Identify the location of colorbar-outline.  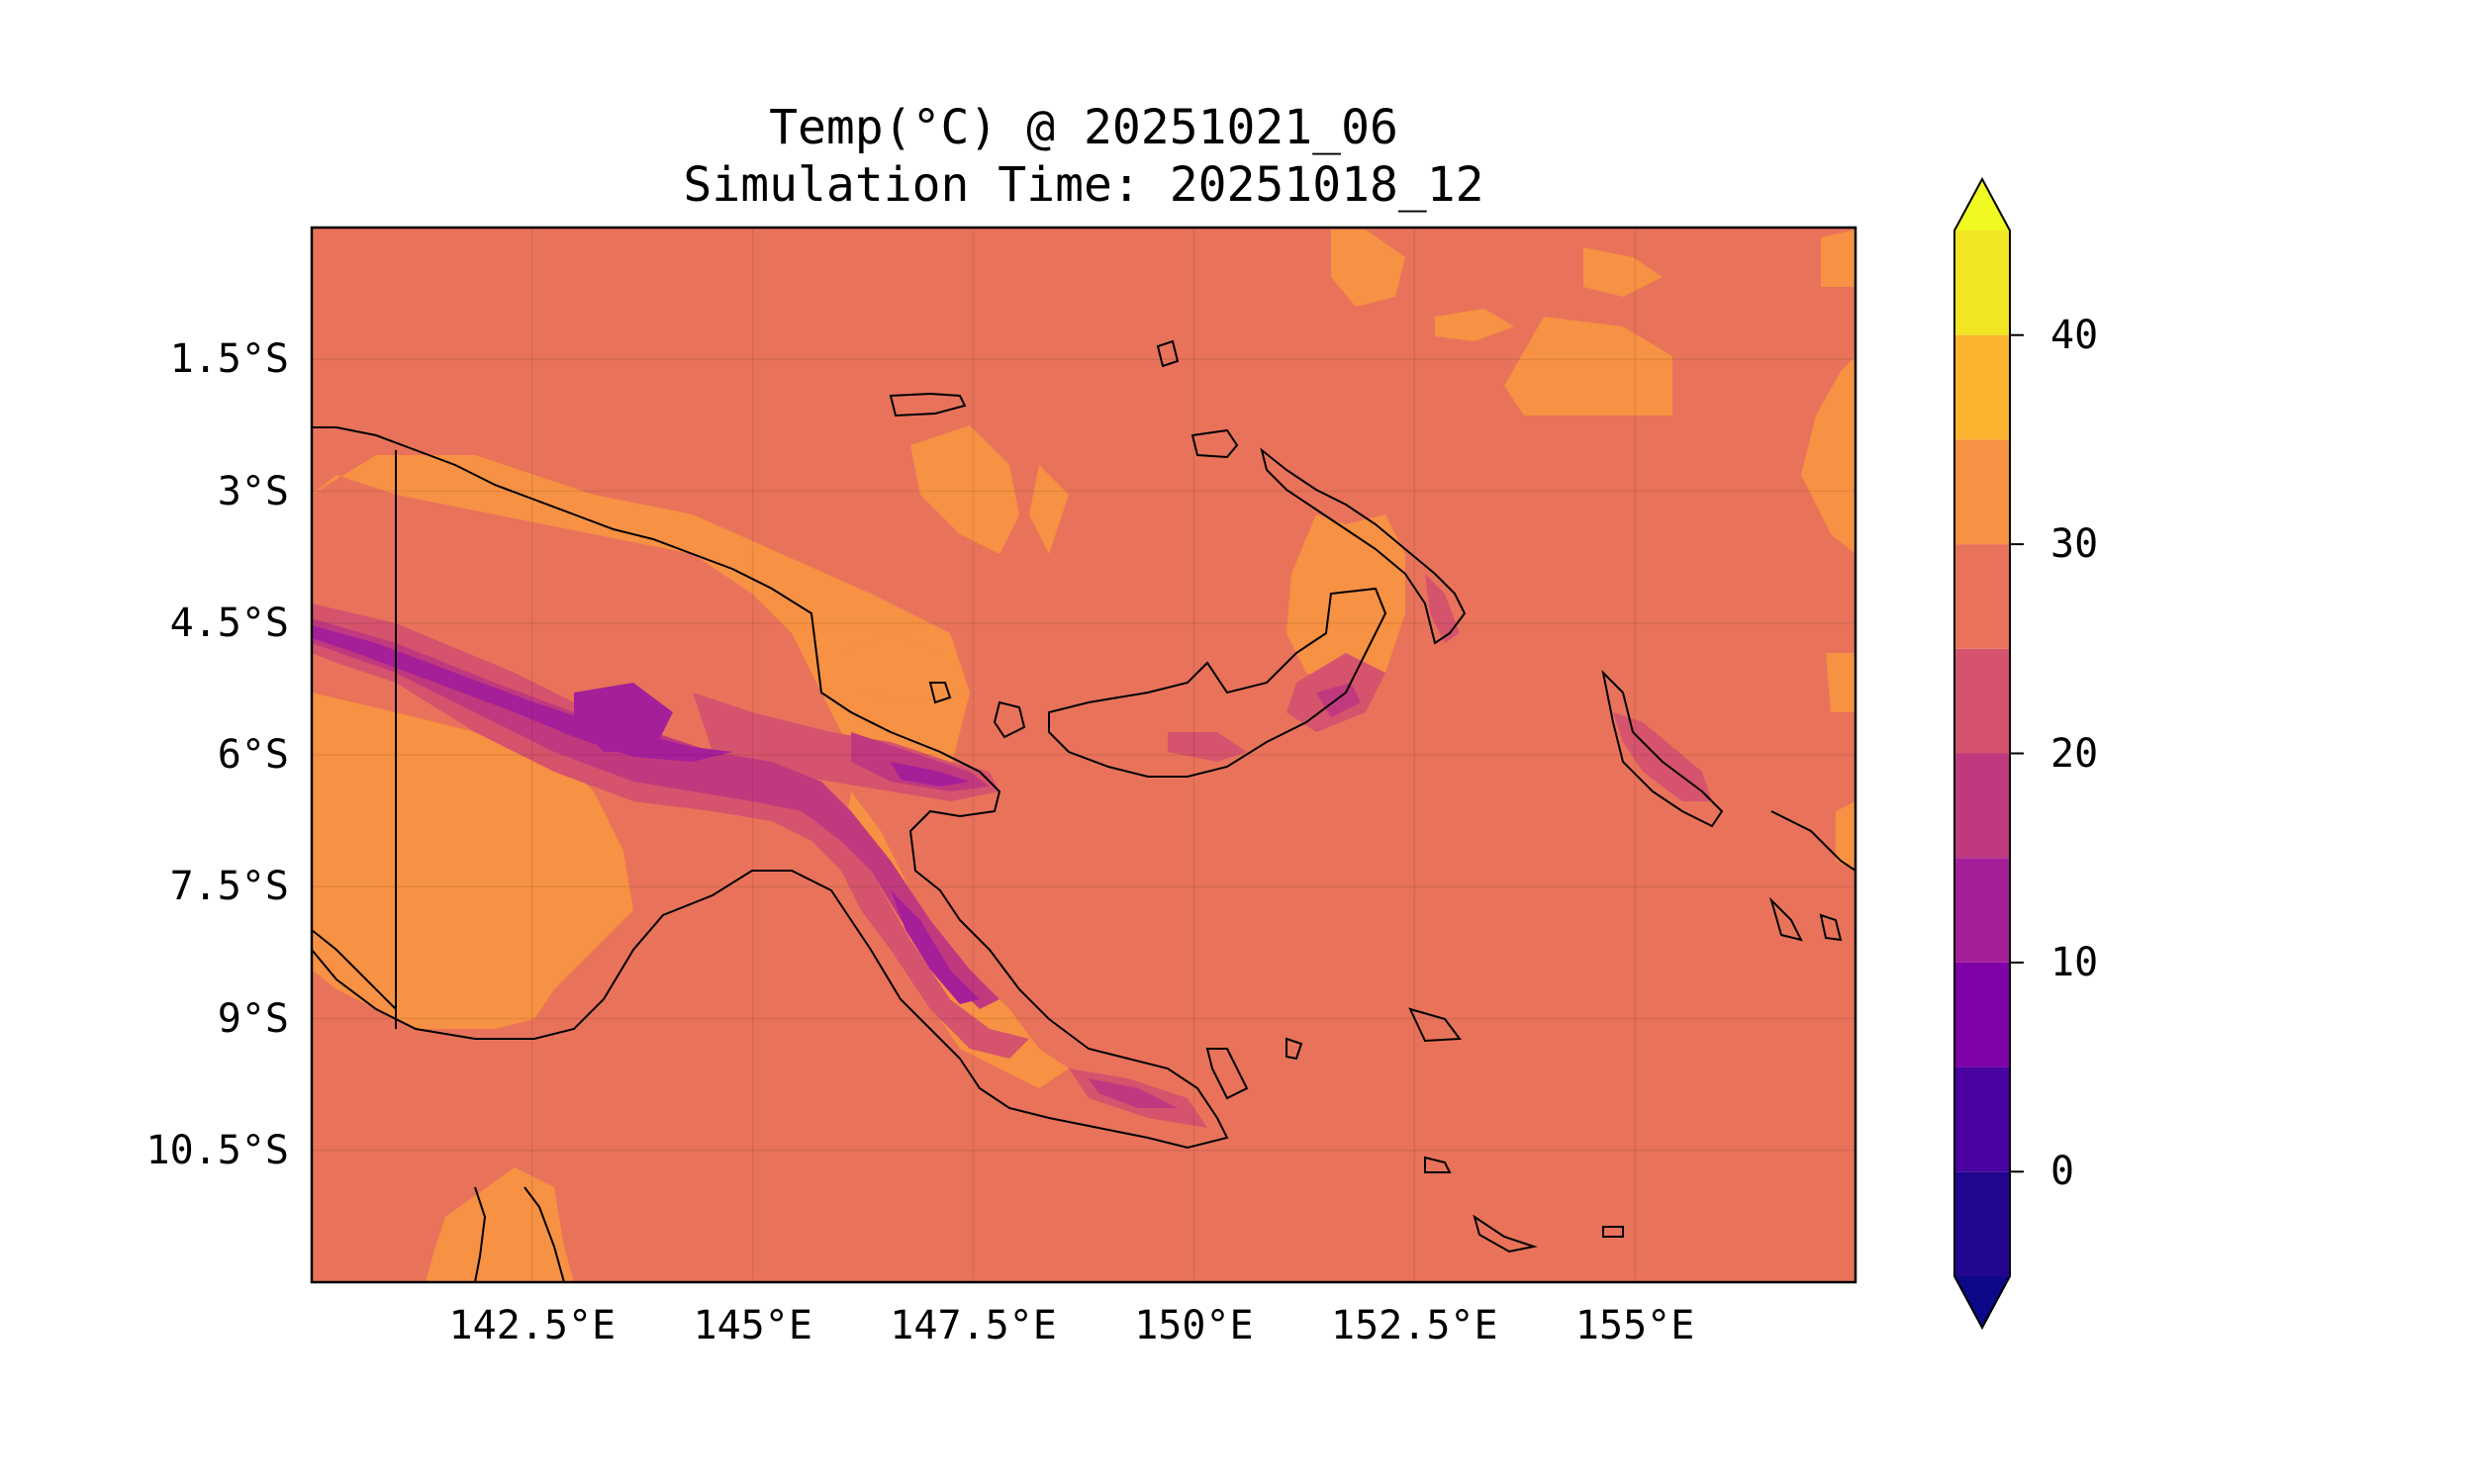
(1982, 753).